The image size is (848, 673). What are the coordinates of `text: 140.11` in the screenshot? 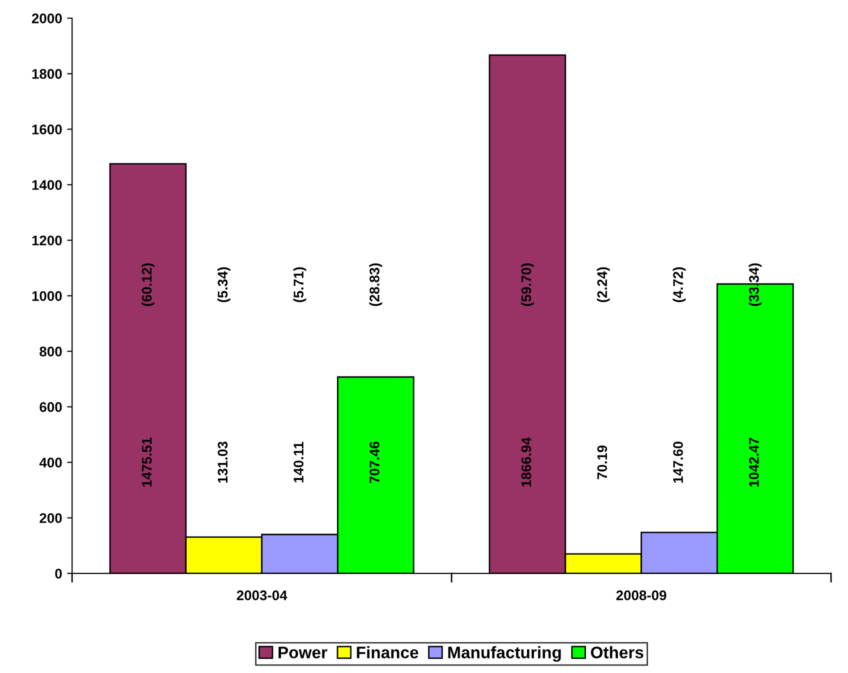 It's located at (299, 462).